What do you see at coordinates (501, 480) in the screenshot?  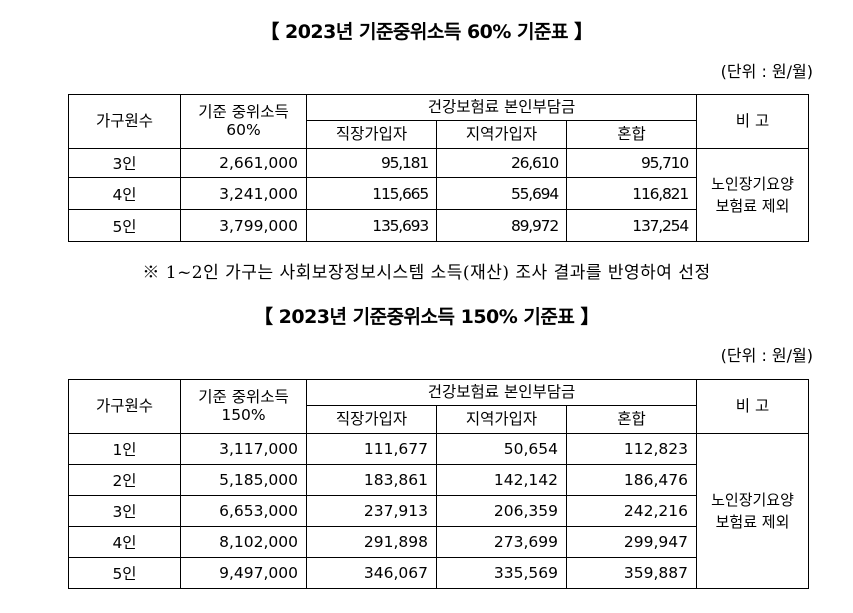 I see `regional-cell: 142,142` at bounding box center [501, 480].